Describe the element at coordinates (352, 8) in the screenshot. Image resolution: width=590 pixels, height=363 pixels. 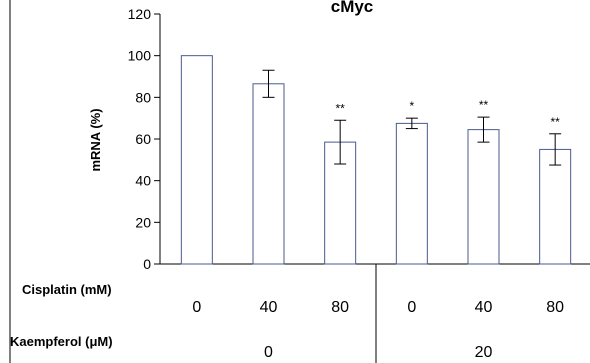
I see `chart-title: cMyc` at that location.